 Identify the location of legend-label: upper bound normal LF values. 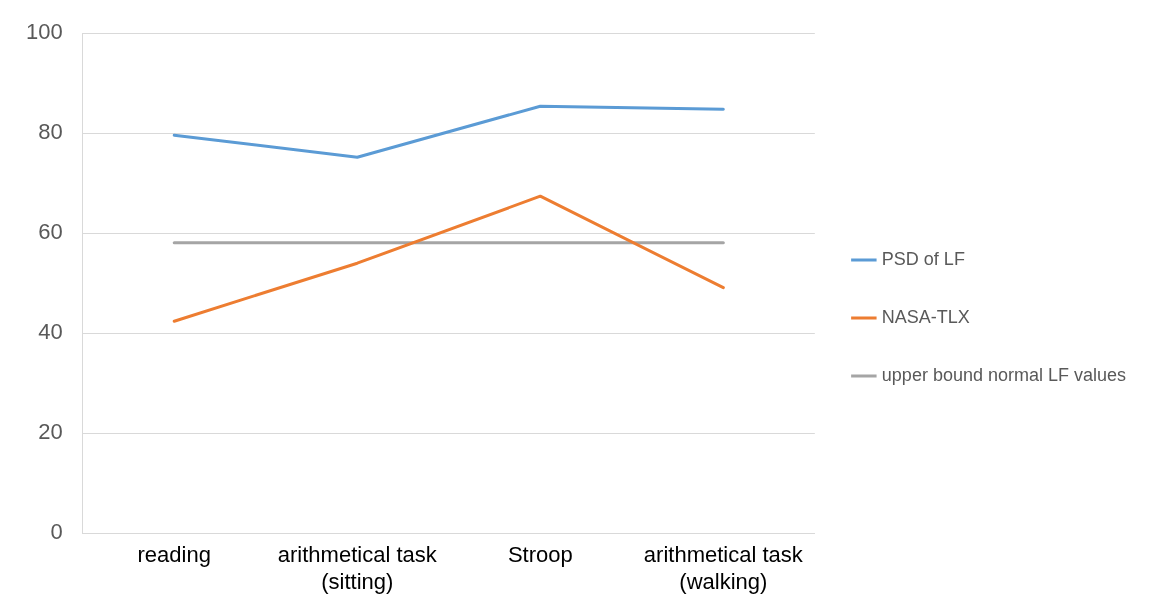
(1003, 374).